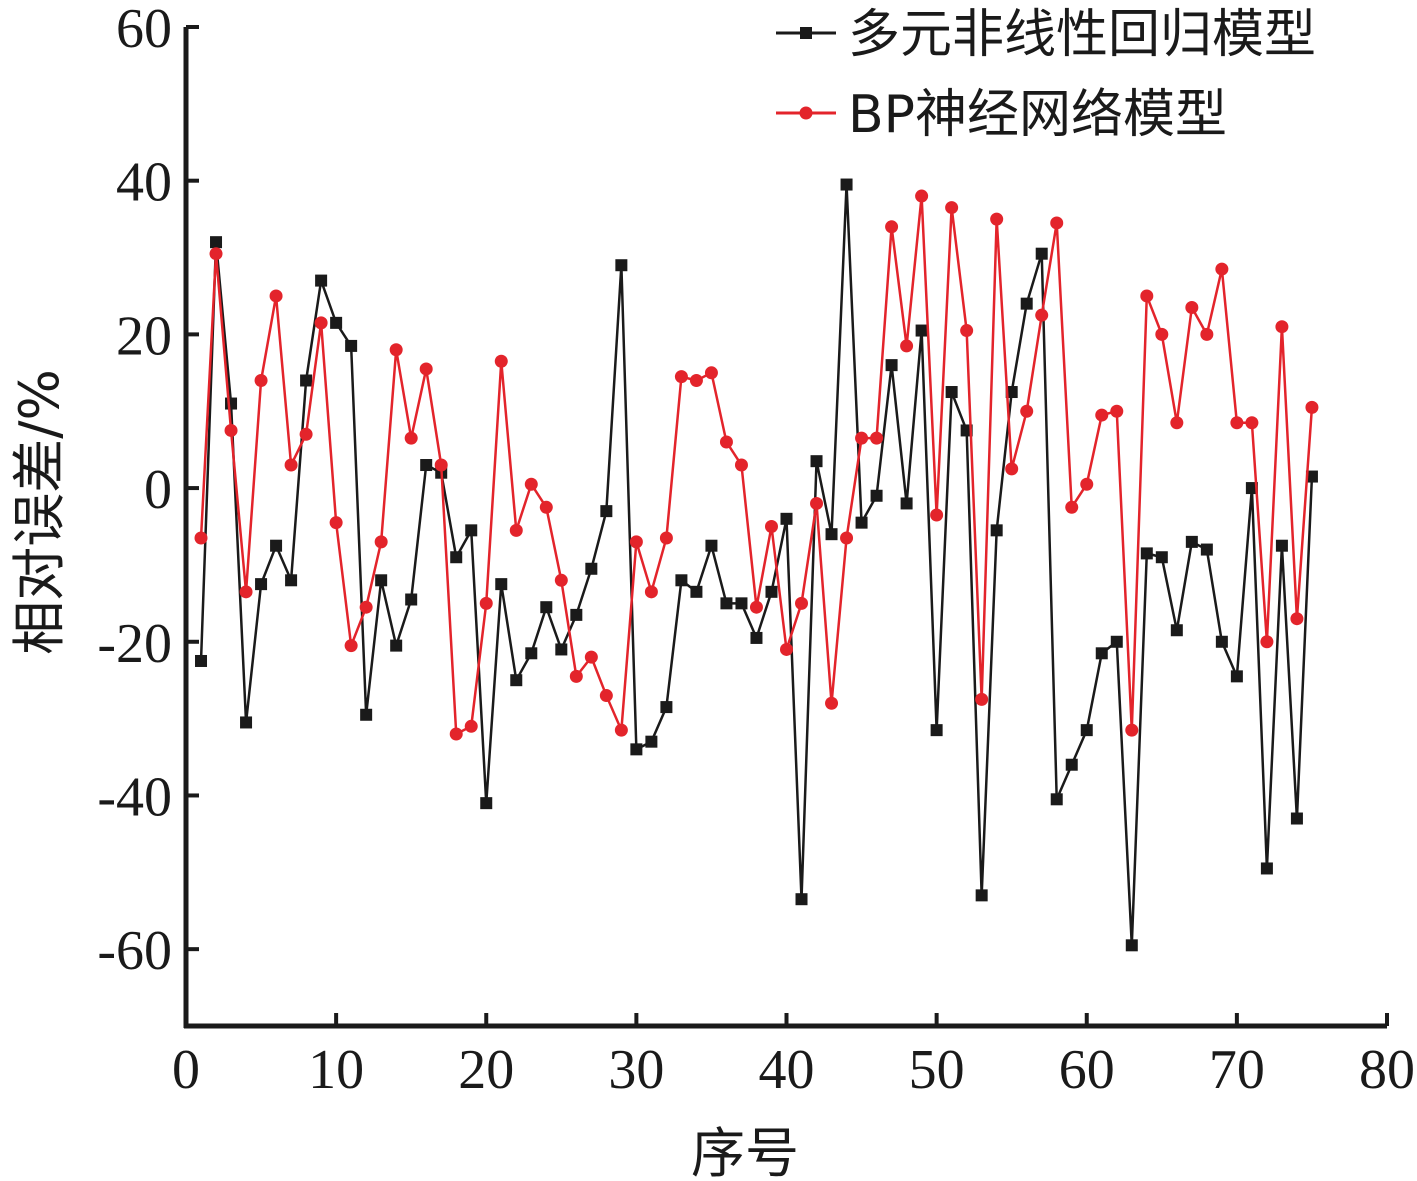 The height and width of the screenshot is (1181, 1417). What do you see at coordinates (144, 336) in the screenshot?
I see `y-tick-label: 20` at bounding box center [144, 336].